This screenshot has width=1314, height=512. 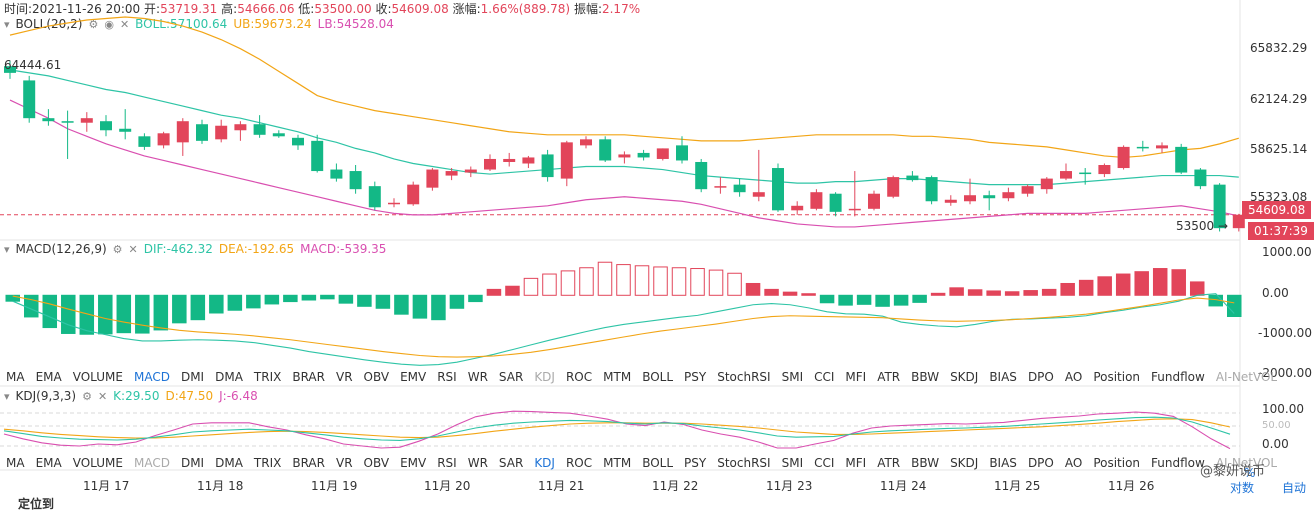 What do you see at coordinates (306, 9) in the screenshot?
I see `low-label: 低:` at bounding box center [306, 9].